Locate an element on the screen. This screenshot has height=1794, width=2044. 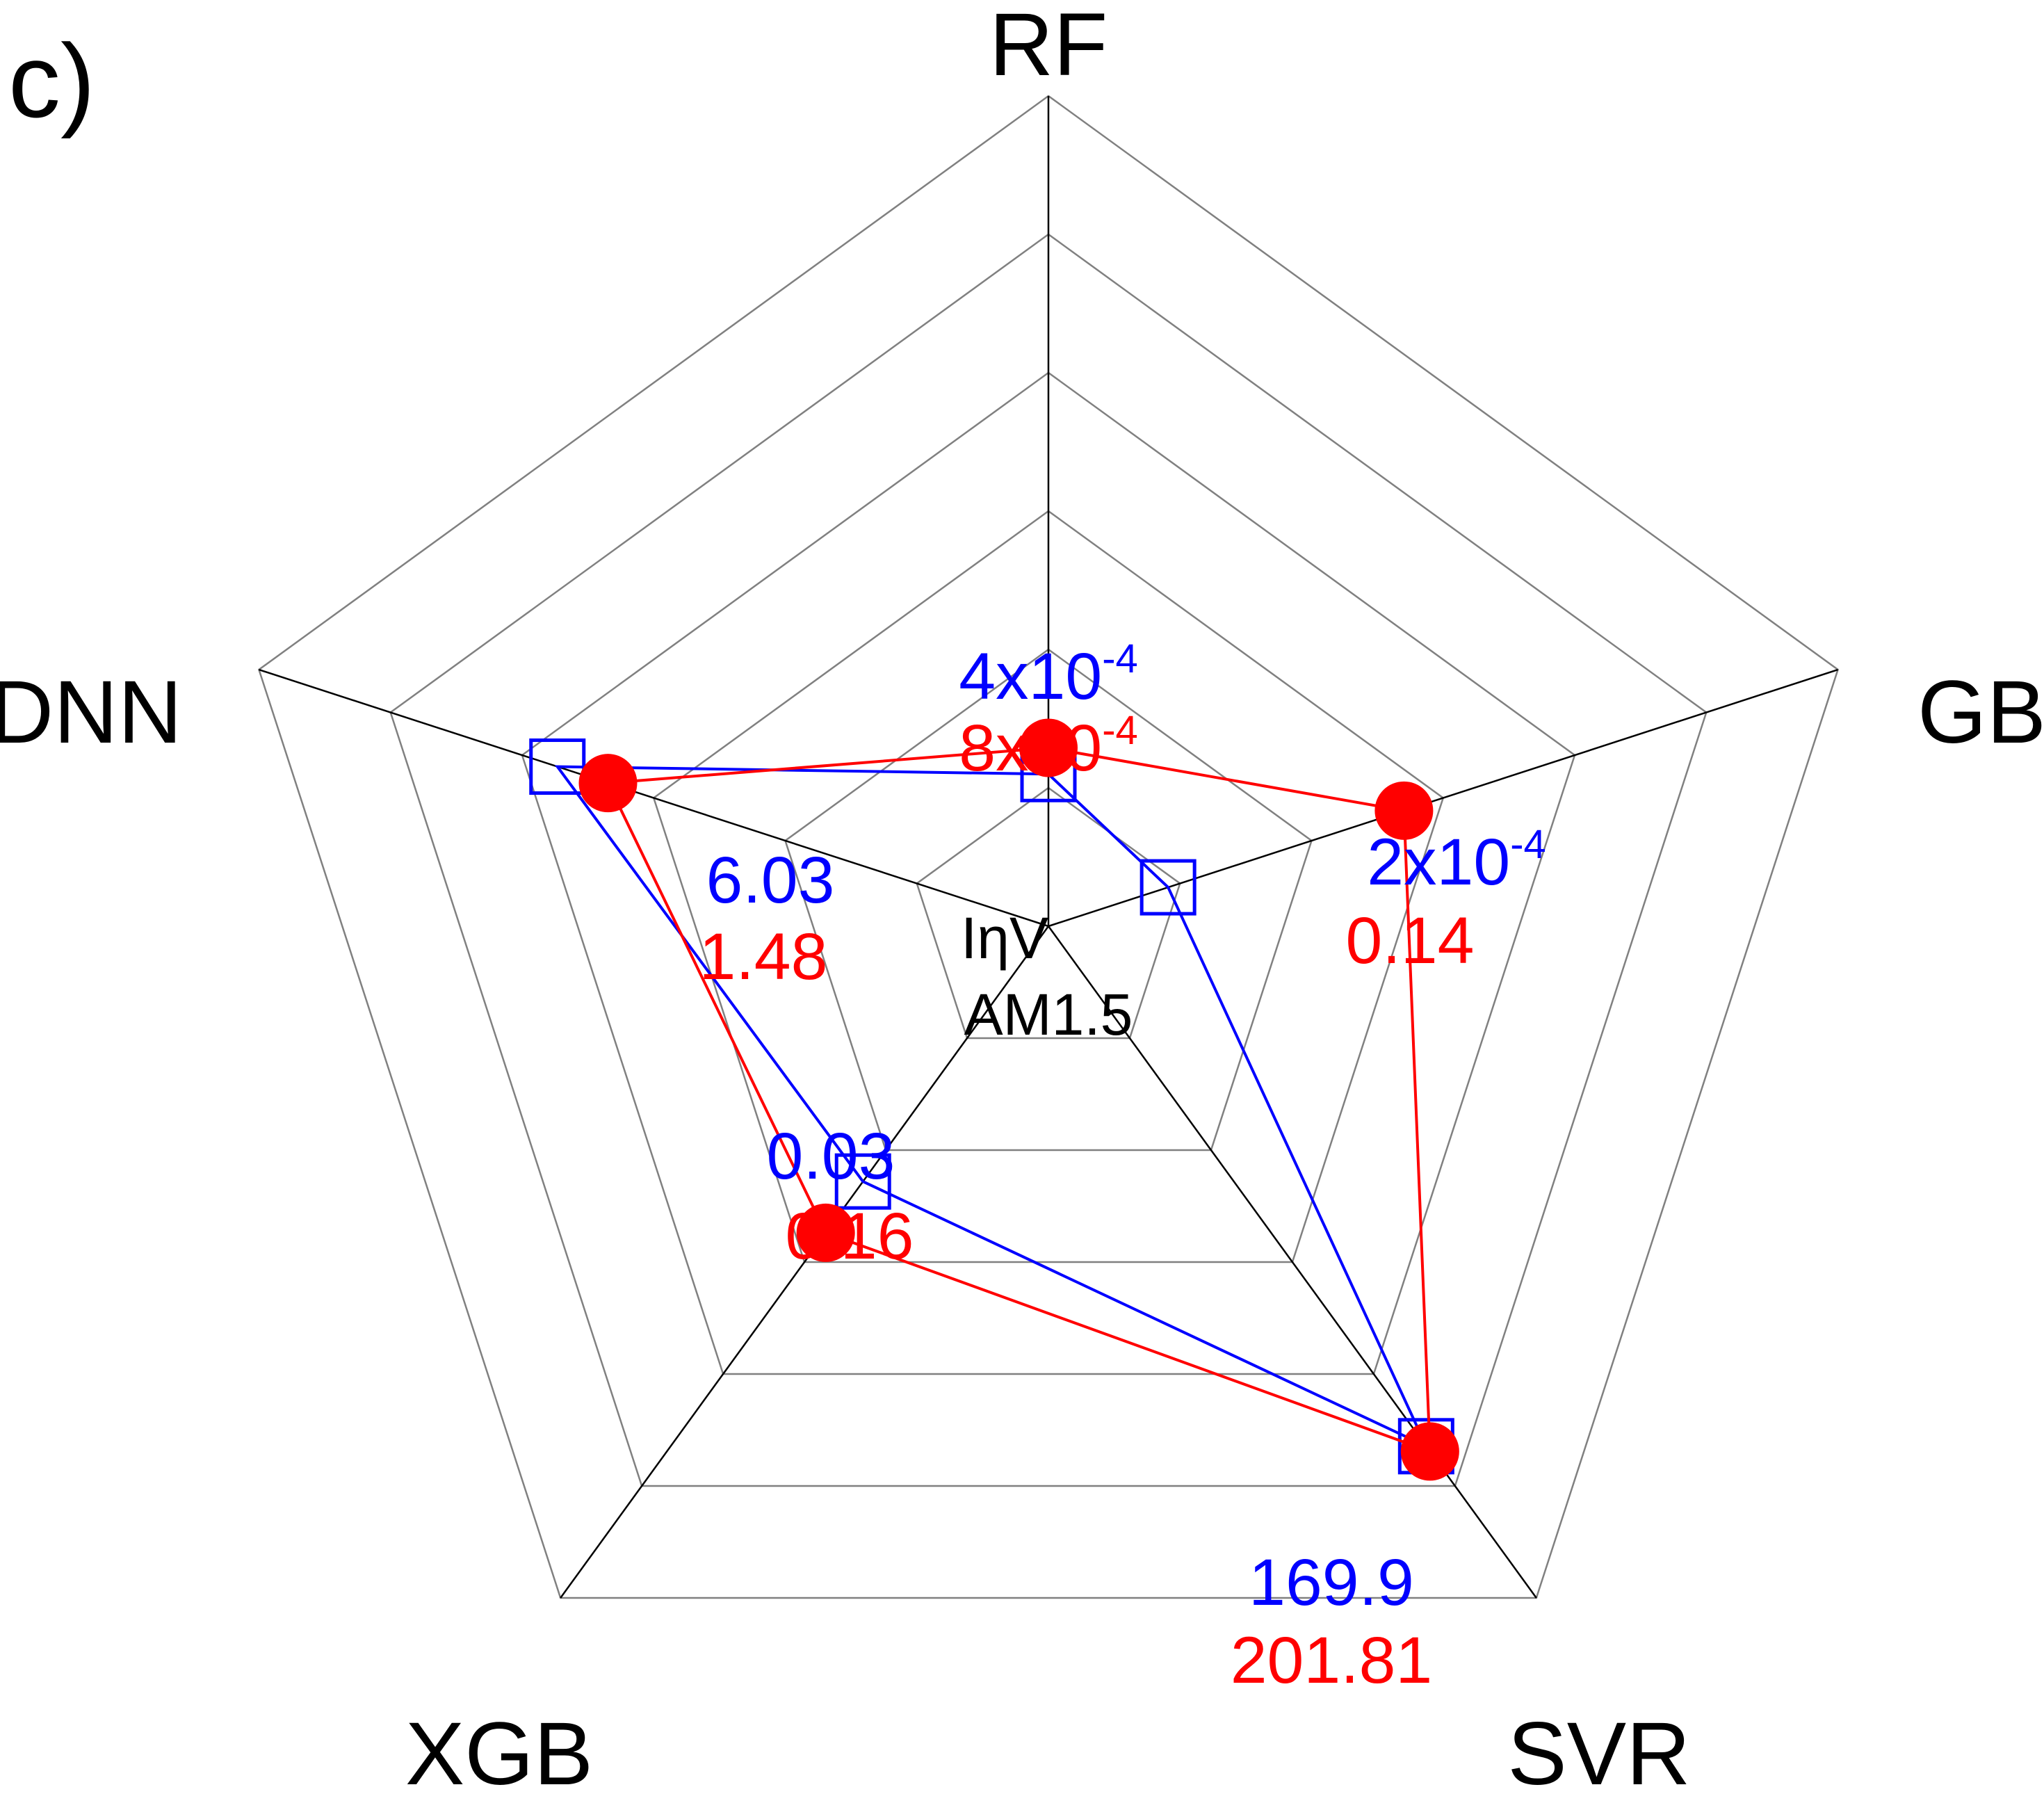
filled-circle-value-label-gb: 0.14 is located at coordinates (1410, 941).